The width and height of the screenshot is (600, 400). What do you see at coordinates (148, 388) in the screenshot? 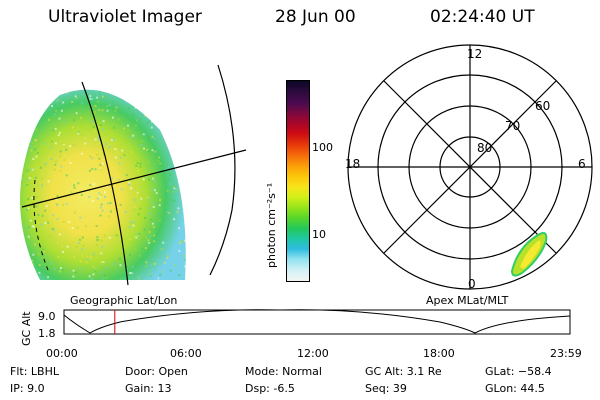
I see `info-gain: Gain: 13` at bounding box center [148, 388].